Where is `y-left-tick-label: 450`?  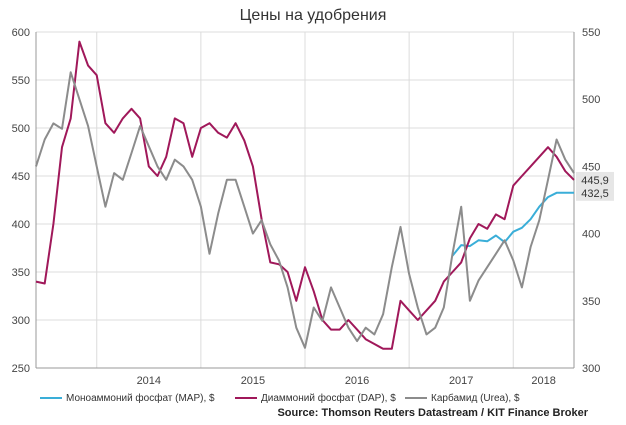 y-left-tick-label: 450 is located at coordinates (21, 177).